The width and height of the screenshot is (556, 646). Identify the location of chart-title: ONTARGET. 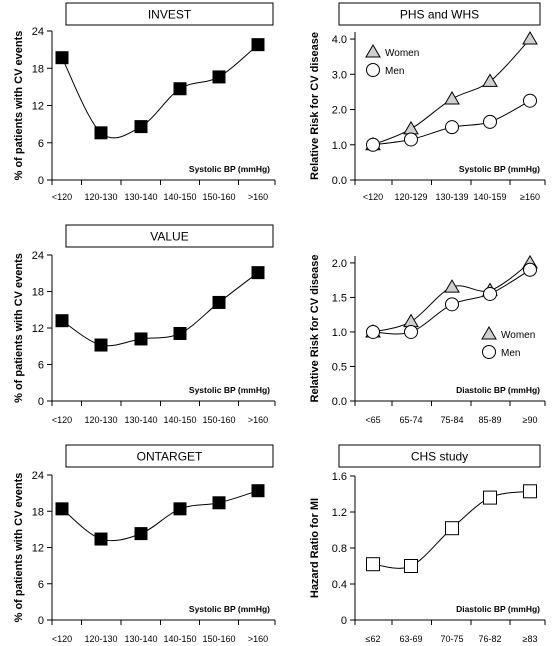
(170, 457).